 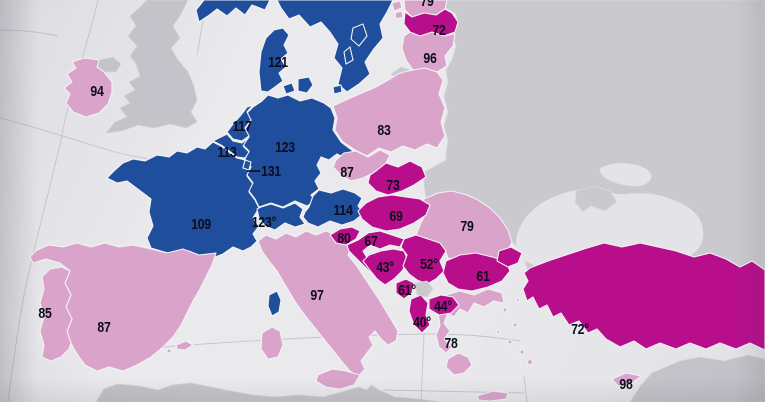 What do you see at coordinates (396, 216) in the screenshot?
I see `value-label-hungary: 69` at bounding box center [396, 216].